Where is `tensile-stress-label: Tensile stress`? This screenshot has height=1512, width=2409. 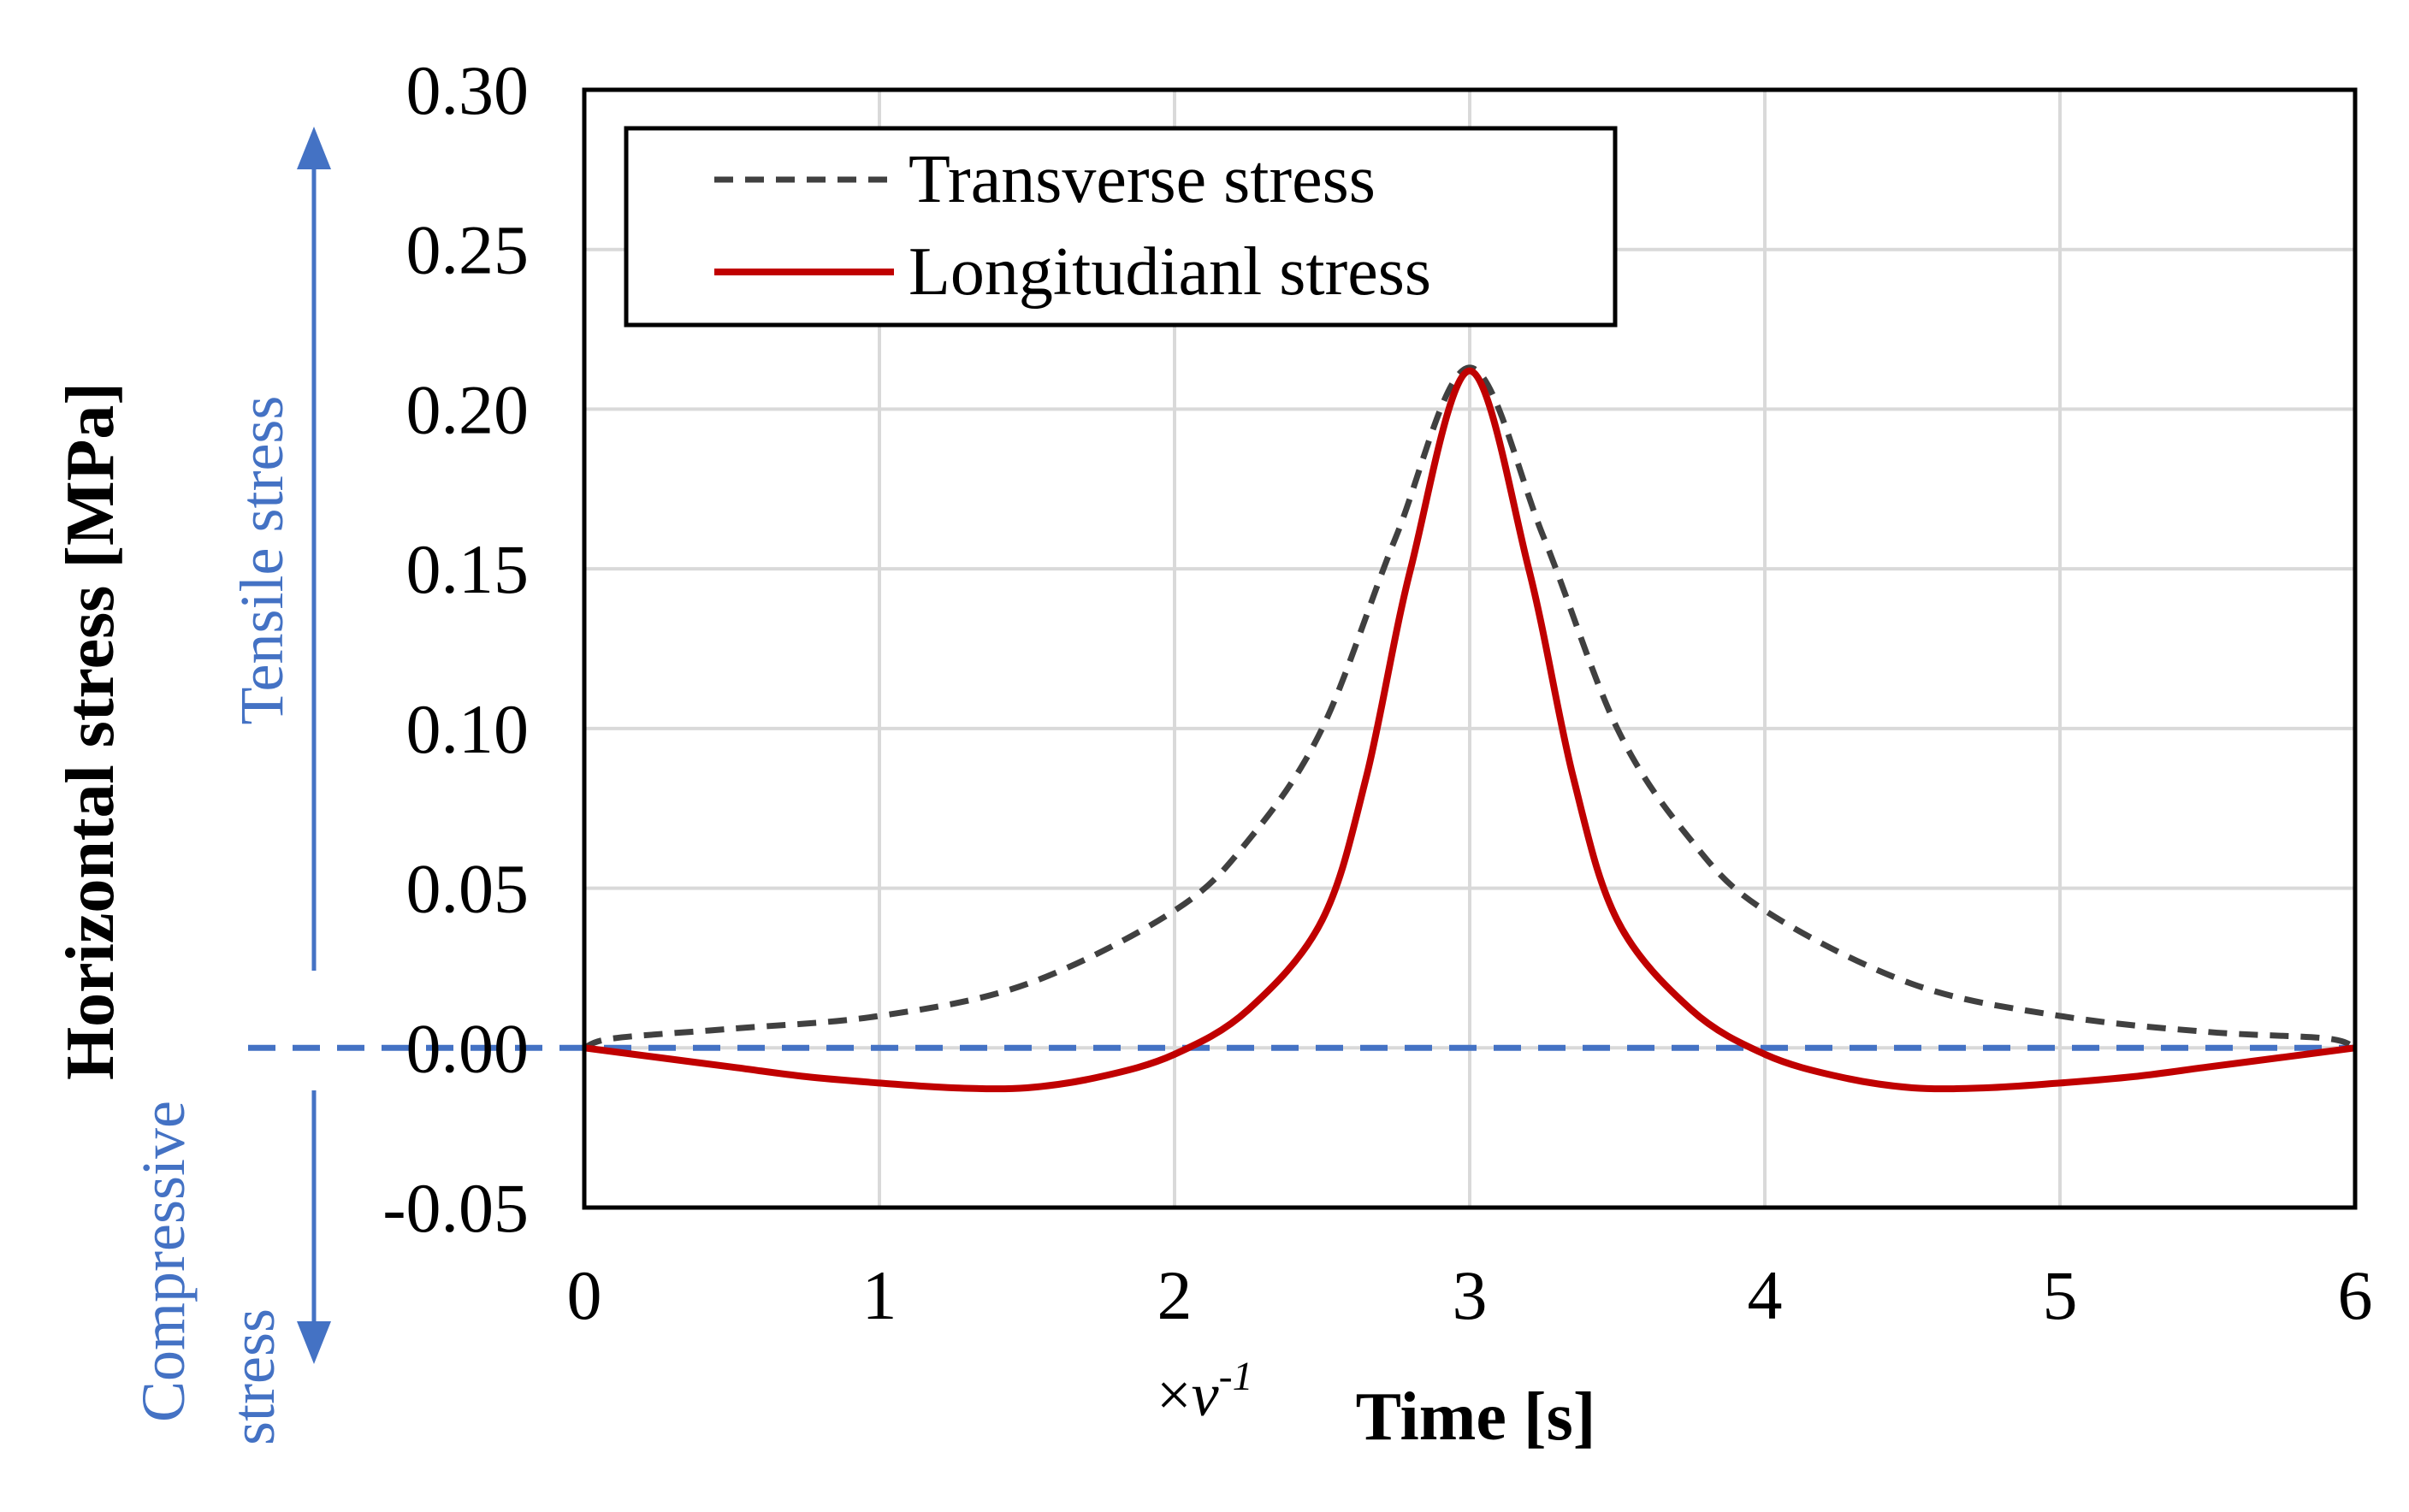
tensile-stress-label: Tensile stress is located at coordinates (262, 560).